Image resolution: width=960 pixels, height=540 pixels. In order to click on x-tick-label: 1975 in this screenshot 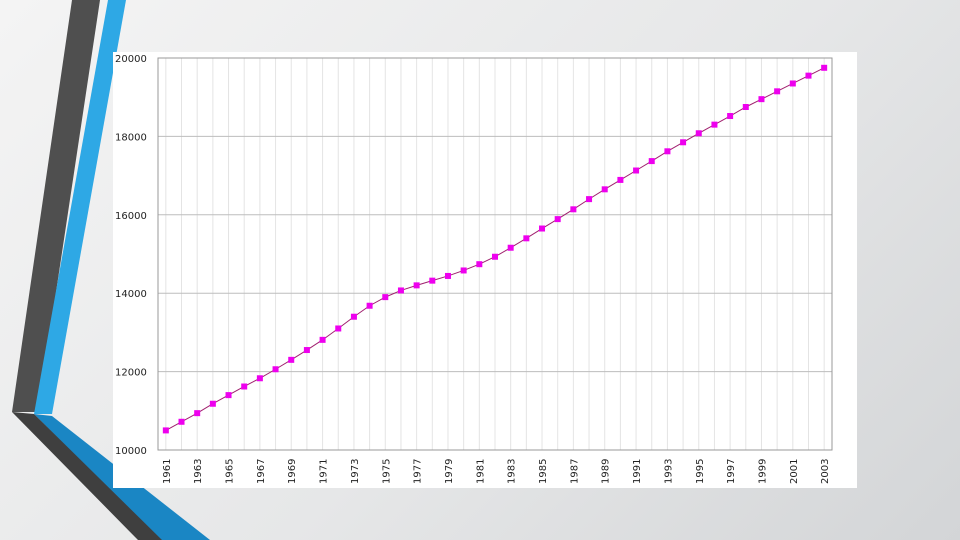, I will do `click(386, 471)`.